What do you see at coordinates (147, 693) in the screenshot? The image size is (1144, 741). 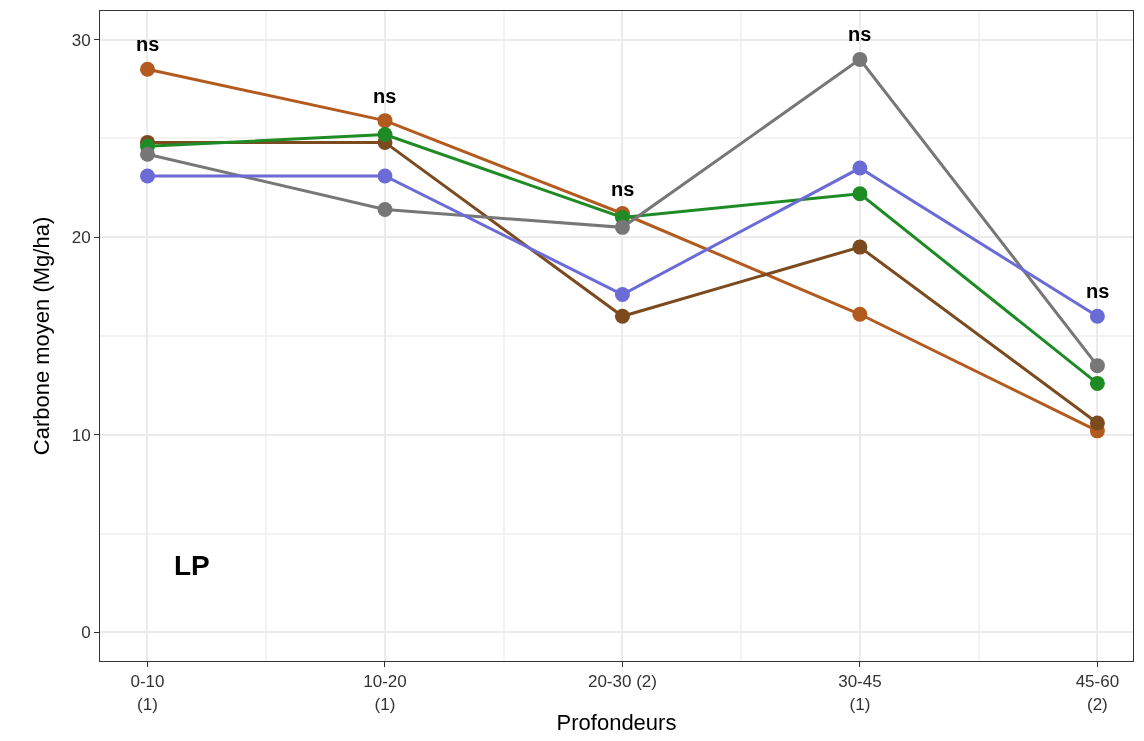 I see `x-tick-label: 0-10 (1)` at bounding box center [147, 693].